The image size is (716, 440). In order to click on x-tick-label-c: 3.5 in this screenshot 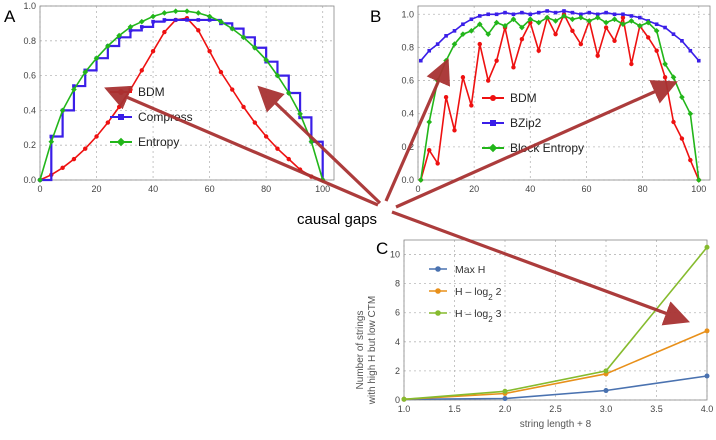, I will do `click(656, 409)`.